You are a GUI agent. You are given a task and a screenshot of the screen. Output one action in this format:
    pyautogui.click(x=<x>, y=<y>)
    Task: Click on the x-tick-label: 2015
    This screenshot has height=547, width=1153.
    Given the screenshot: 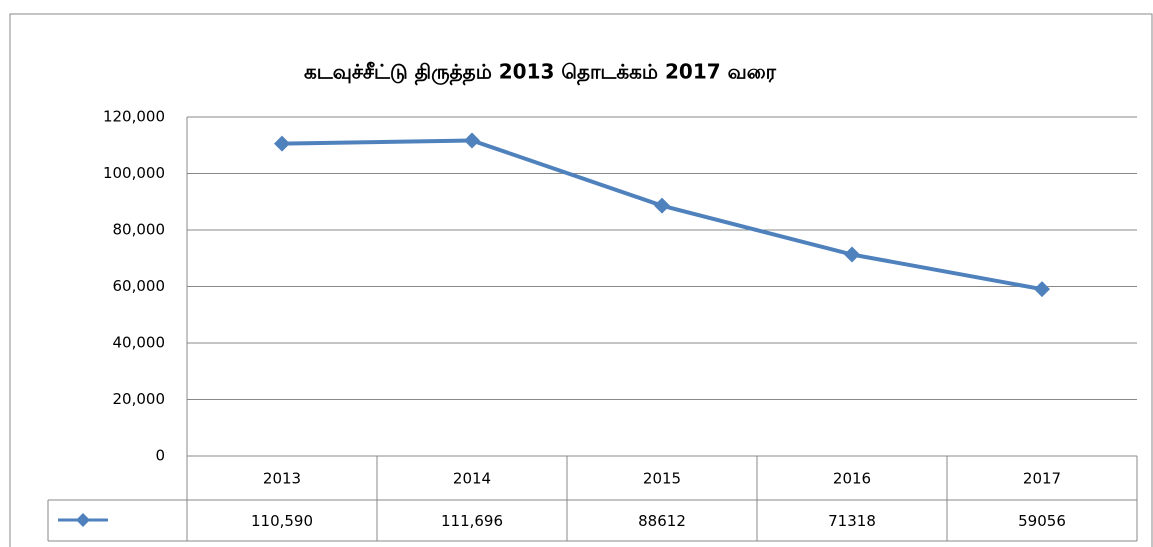 What is the action you would take?
    pyautogui.click(x=662, y=479)
    